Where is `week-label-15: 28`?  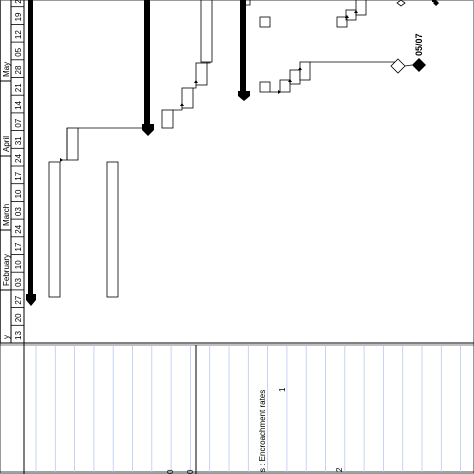 week-label-15: 28 is located at coordinates (18, 69).